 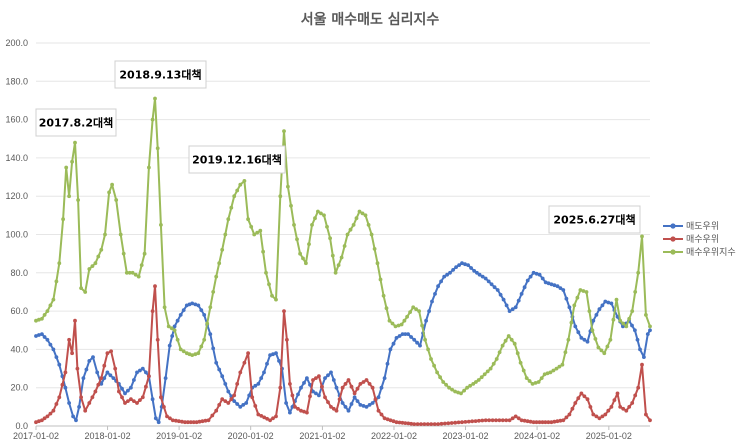 What do you see at coordinates (394, 436) in the screenshot?
I see `x-tick-label: 2022-01-02` at bounding box center [394, 436].